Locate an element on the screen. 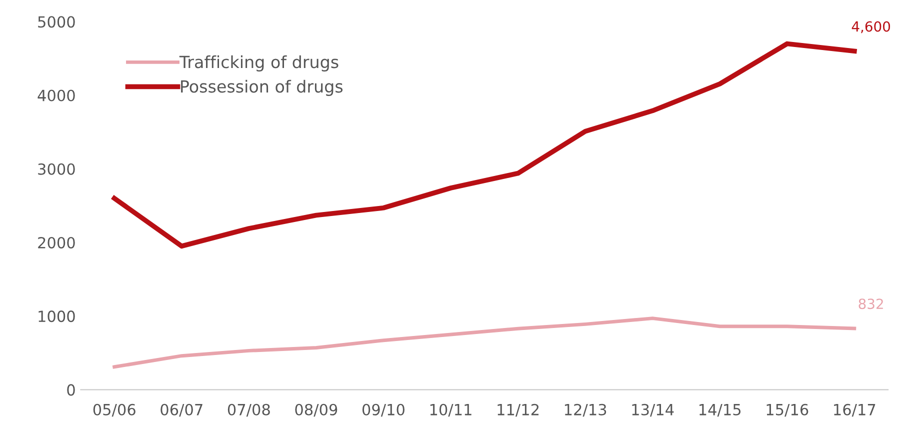  y-tick-label: 3000 is located at coordinates (56, 169).